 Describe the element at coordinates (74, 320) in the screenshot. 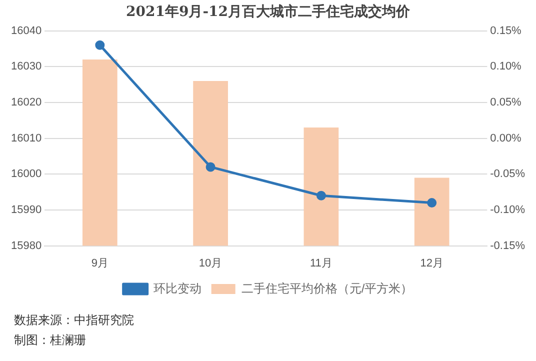

I see `source-note: 数据来源：中指研究院` at that location.